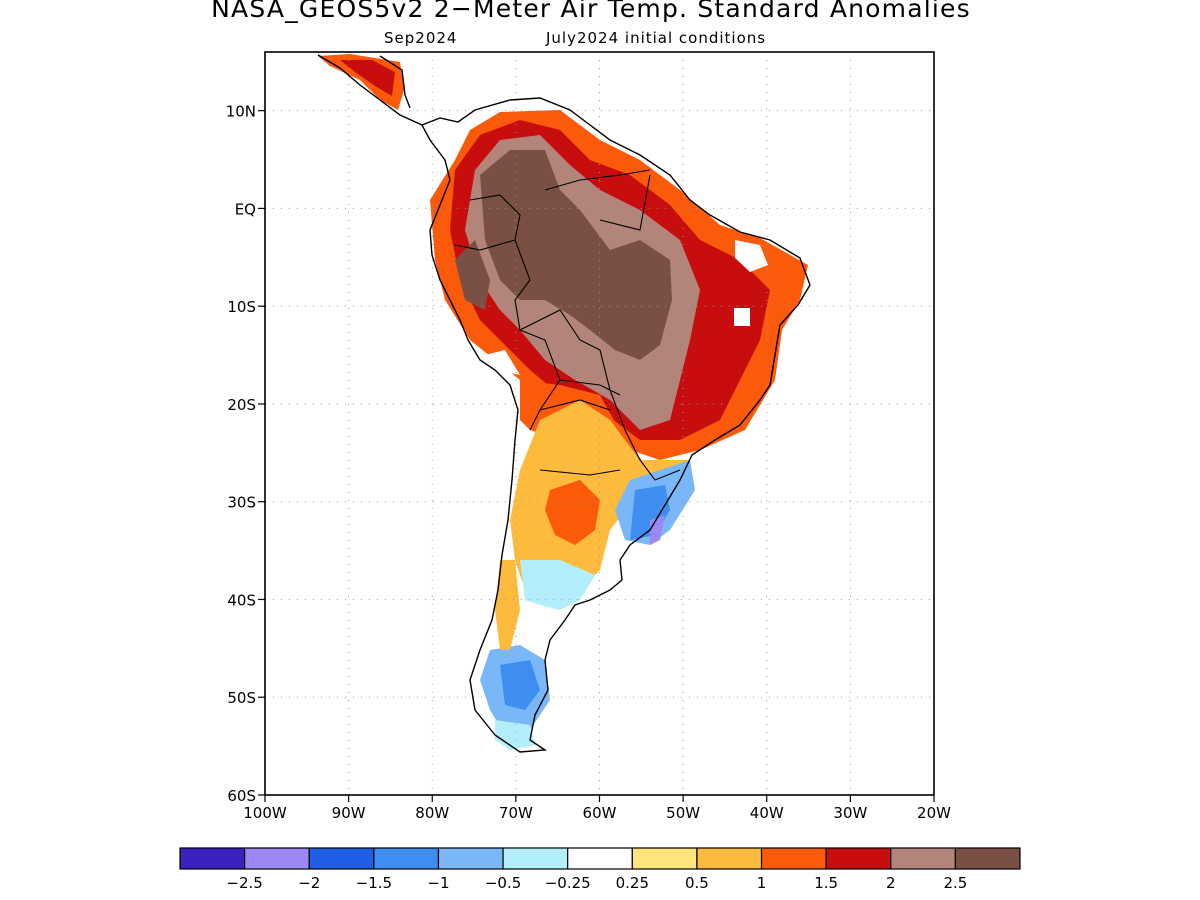  I want to click on colorbar-label: 1, so click(762, 883).